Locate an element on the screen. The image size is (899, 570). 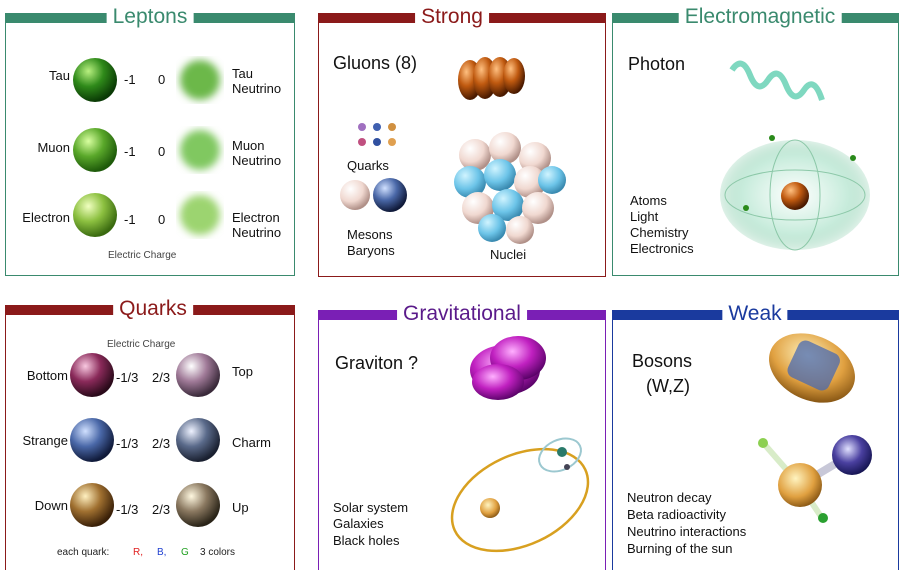
neutrino-name: Tau Neutrino is located at coordinates (257, 81).